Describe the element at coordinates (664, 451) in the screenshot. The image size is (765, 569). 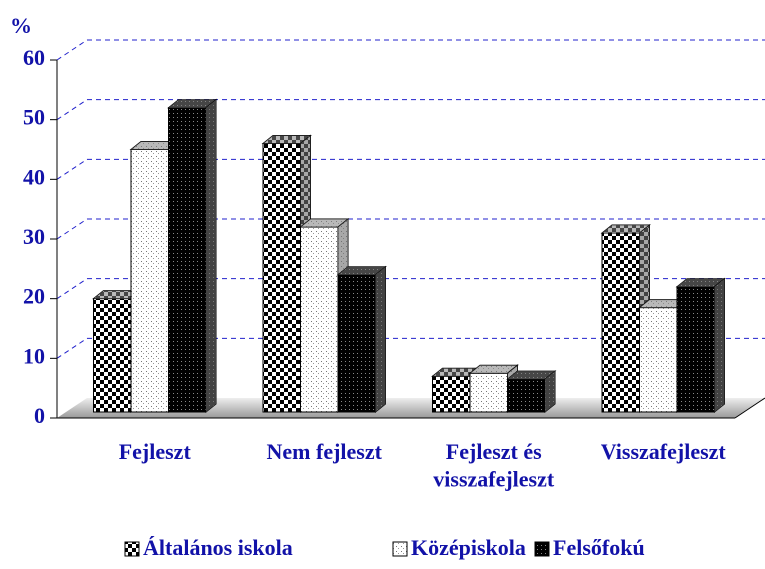
I see `x-tick-label: Visszafejleszt` at that location.